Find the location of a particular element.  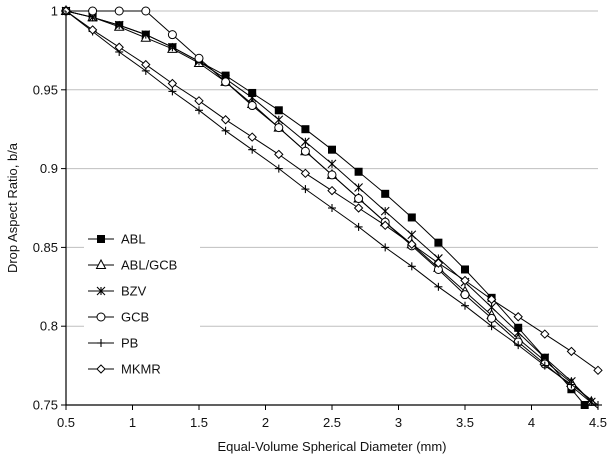

legend: ABL ABL/GCB BZV GCB PB MKMR is located at coordinates (142, 304).